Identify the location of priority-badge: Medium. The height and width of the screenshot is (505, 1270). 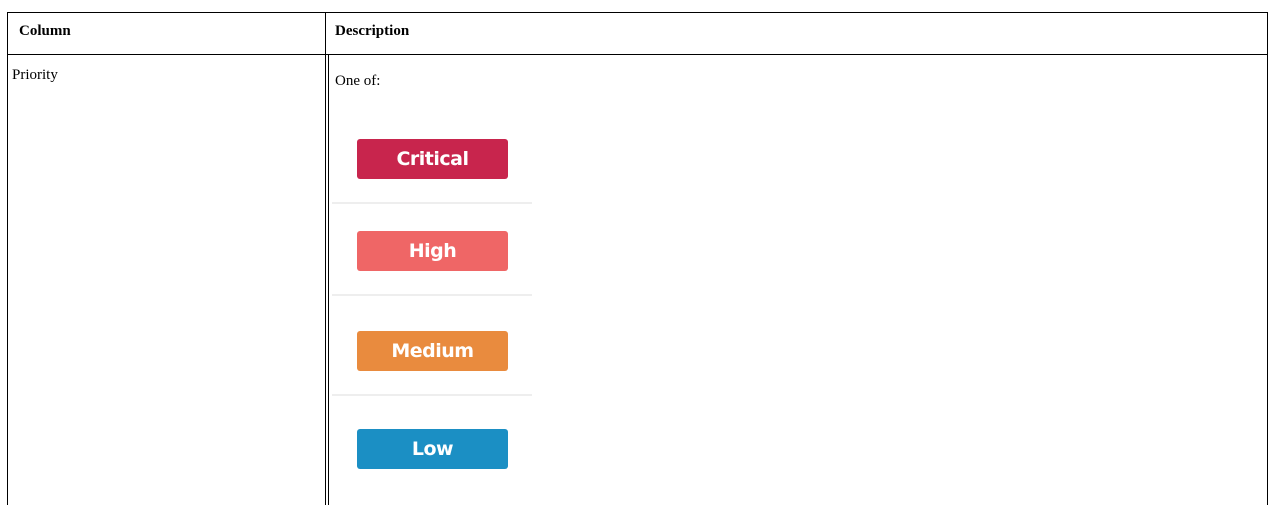
(432, 351).